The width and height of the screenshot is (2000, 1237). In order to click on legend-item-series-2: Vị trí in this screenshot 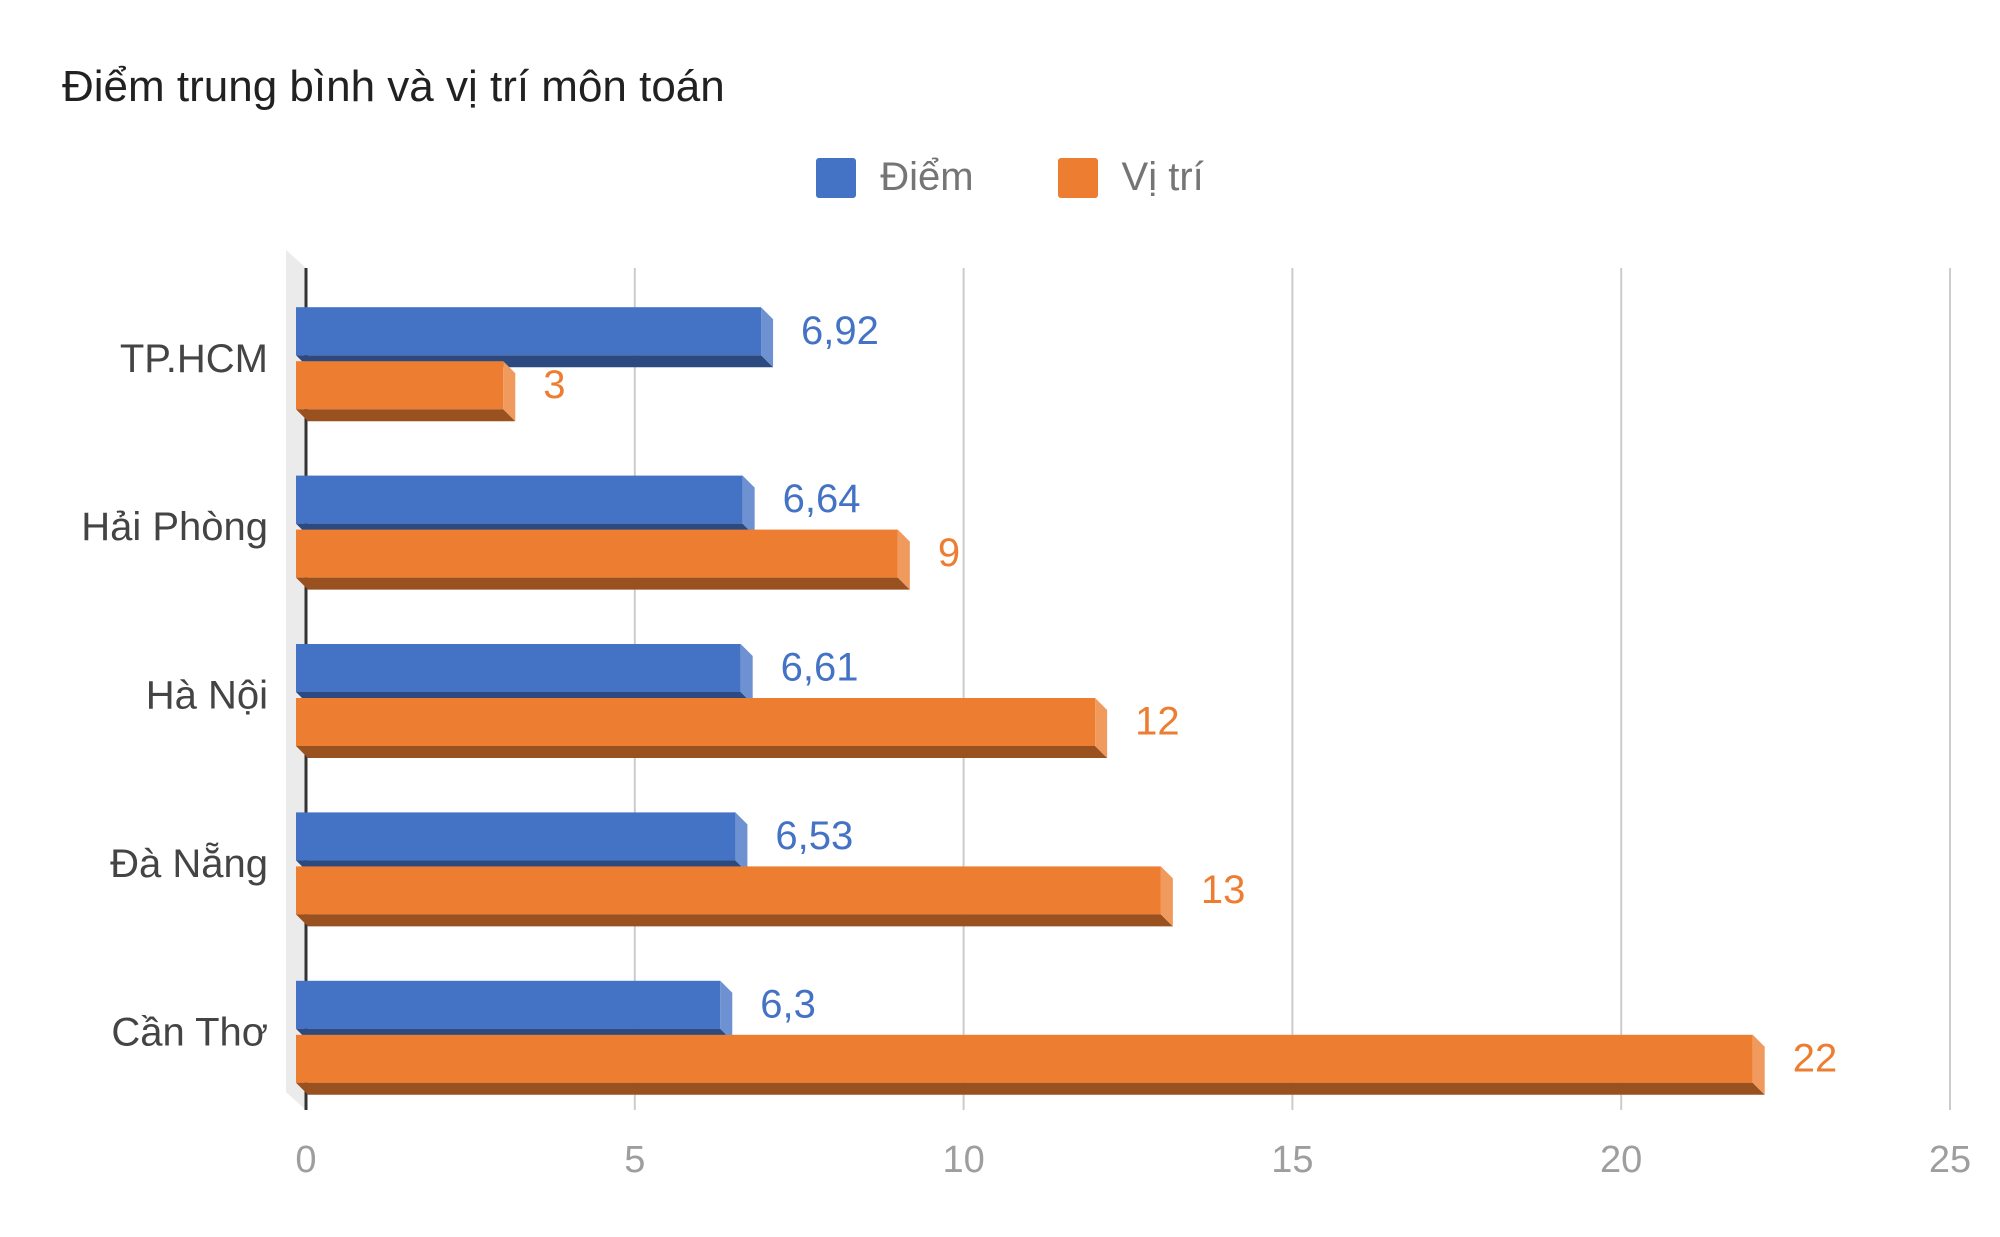, I will do `click(1130, 177)`.